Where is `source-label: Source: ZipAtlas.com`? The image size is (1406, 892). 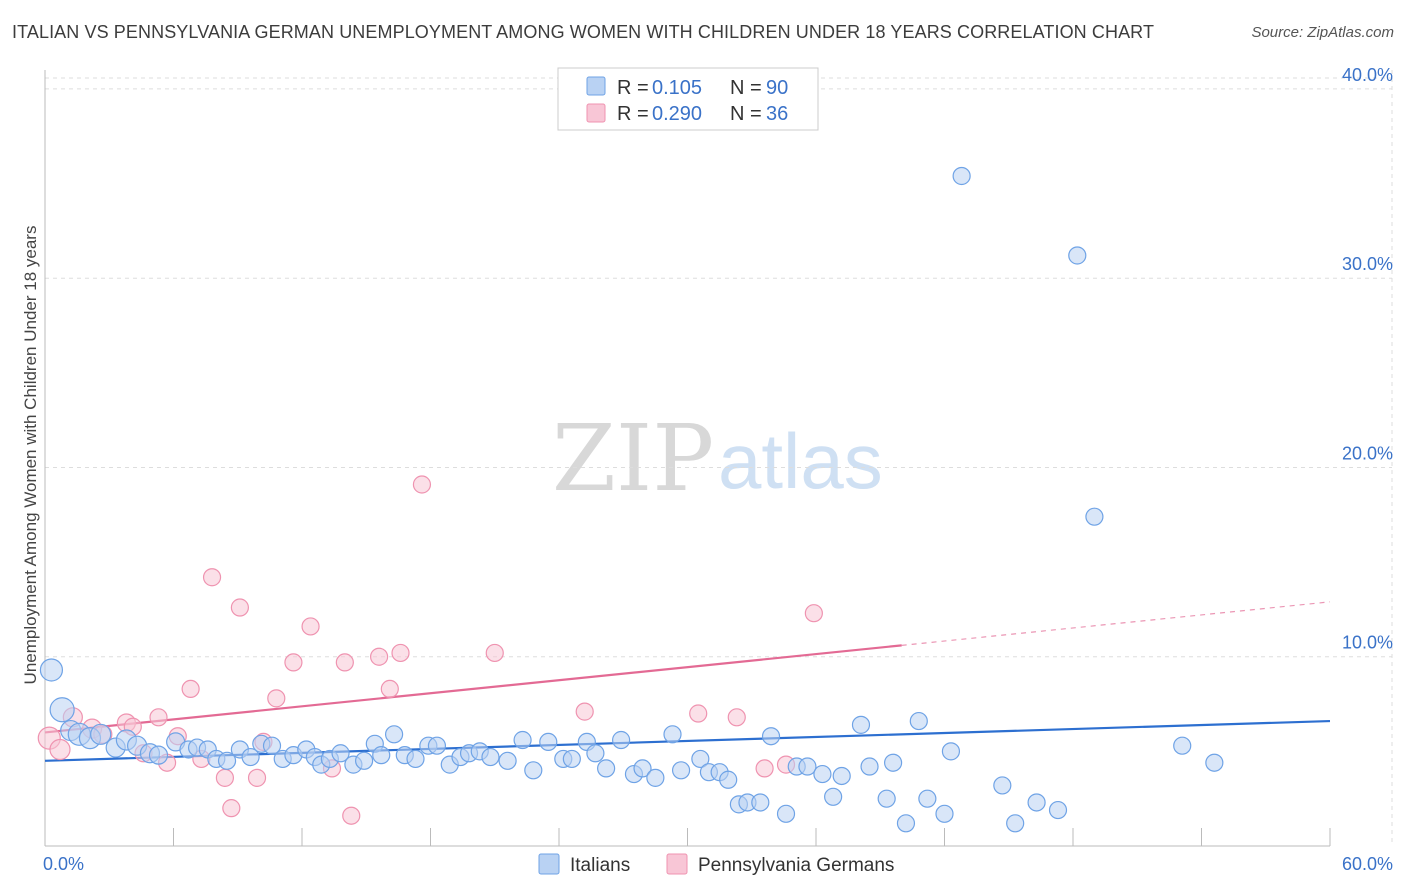 source-label: Source: ZipAtlas.com is located at coordinates (1322, 32).